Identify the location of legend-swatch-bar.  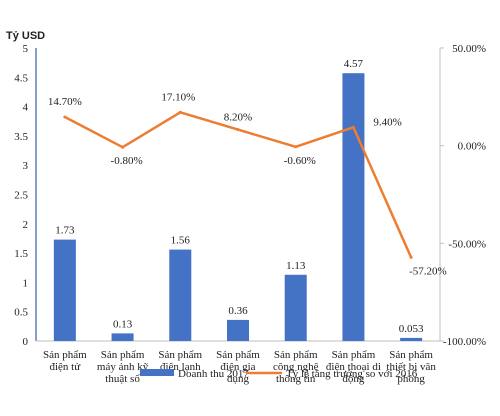
(157, 372).